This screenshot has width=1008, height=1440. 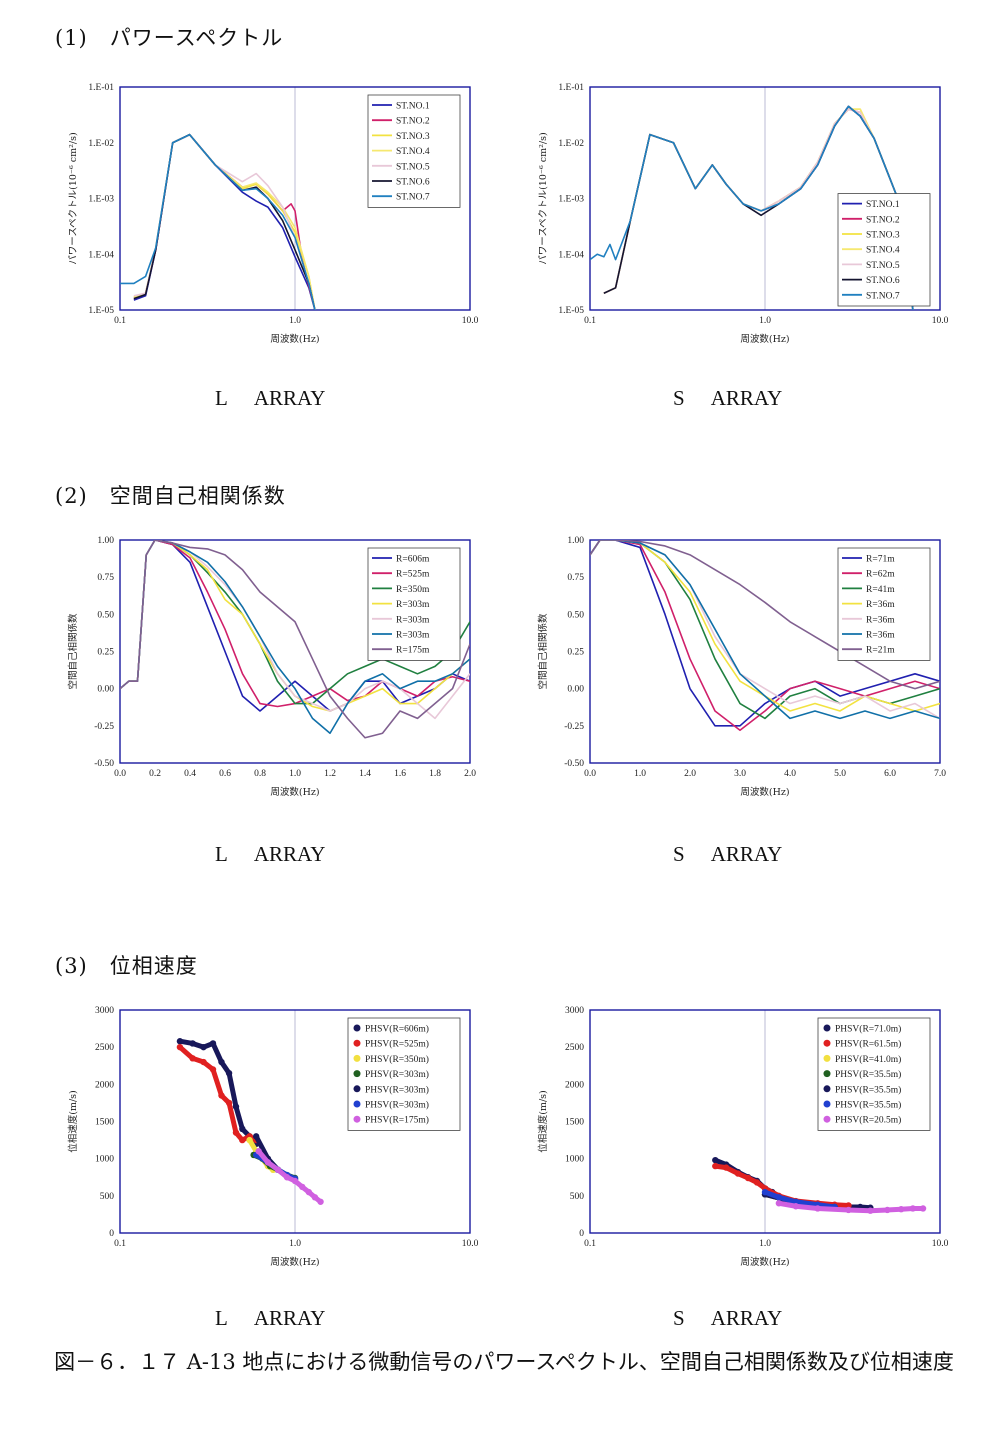 I want to click on y-tick-label: 0.25, so click(x=575, y=653).